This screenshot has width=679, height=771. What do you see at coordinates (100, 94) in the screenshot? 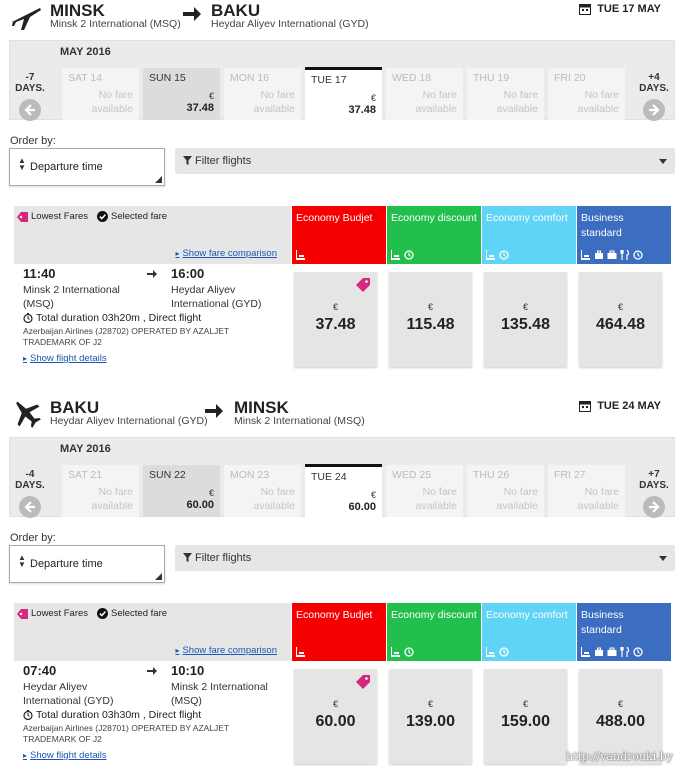
I see `day-cell: SAT 14 No fare available` at bounding box center [100, 94].